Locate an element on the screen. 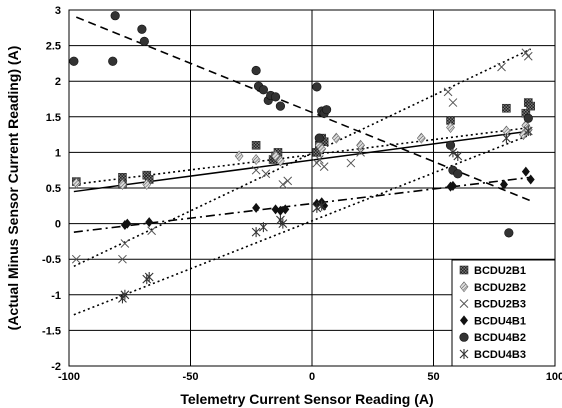  trend-line-bcdu2b2 is located at coordinates (302, 155).